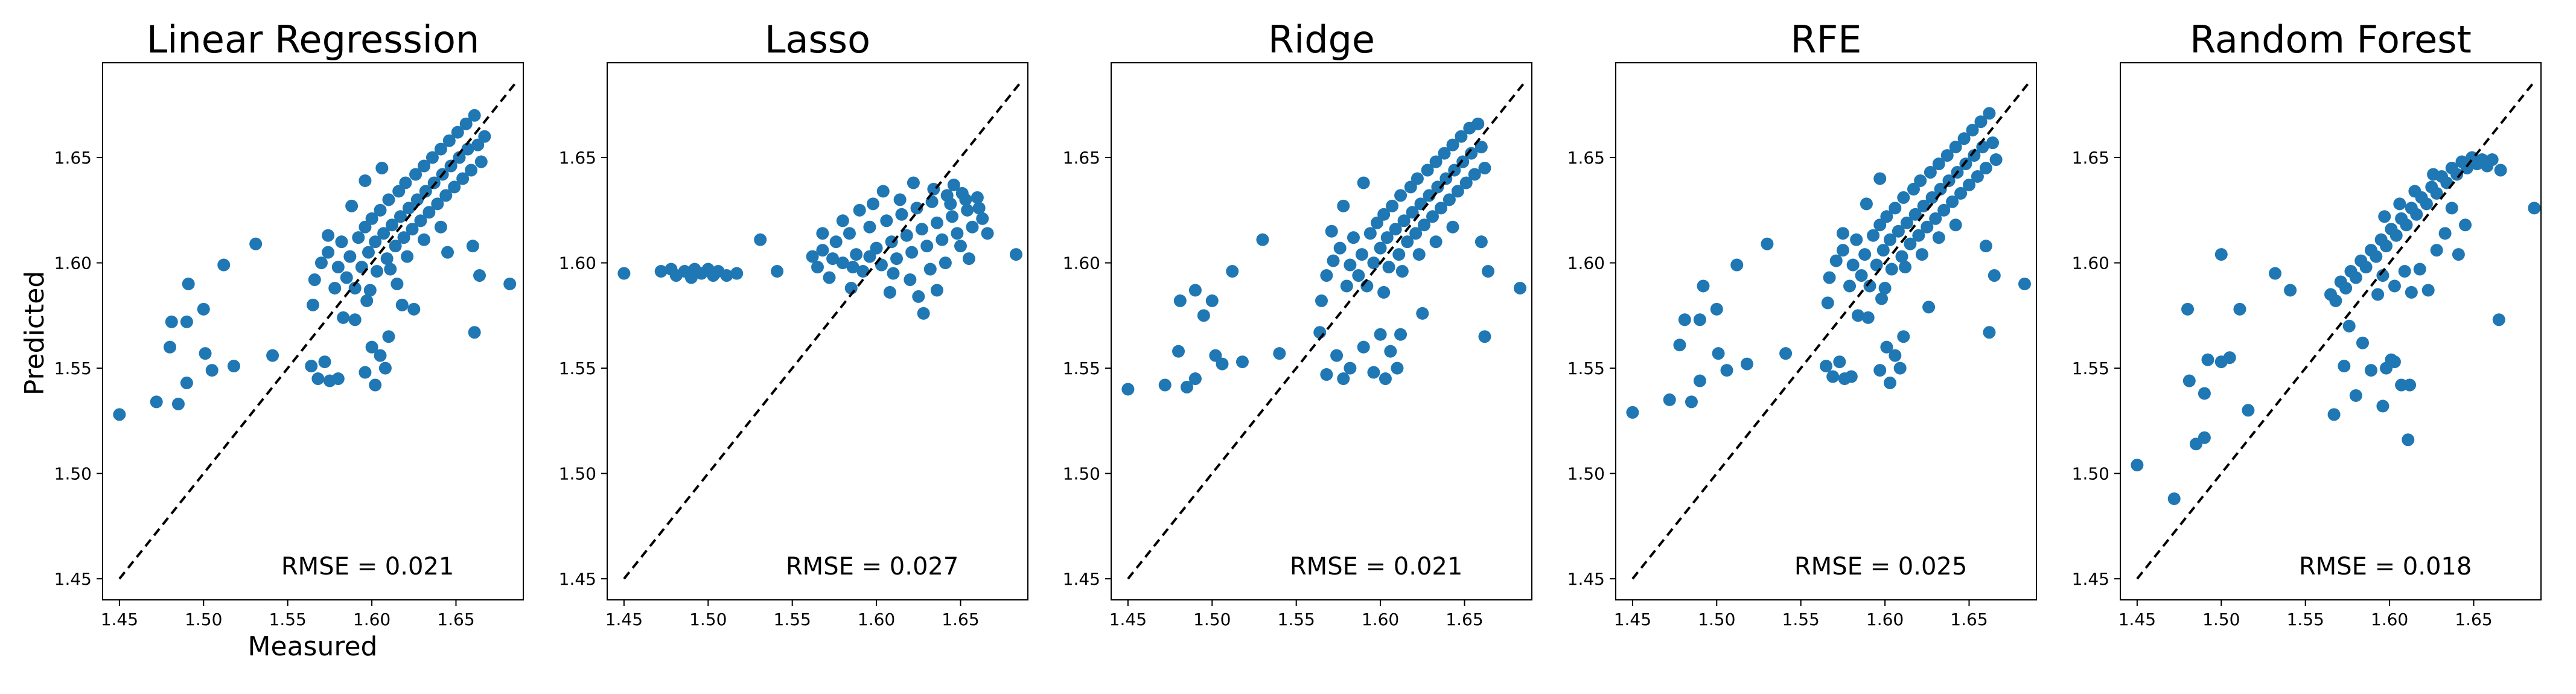 The image size is (2576, 694). What do you see at coordinates (708, 619) in the screenshot?
I see `x-tick-label: 1.50` at bounding box center [708, 619].